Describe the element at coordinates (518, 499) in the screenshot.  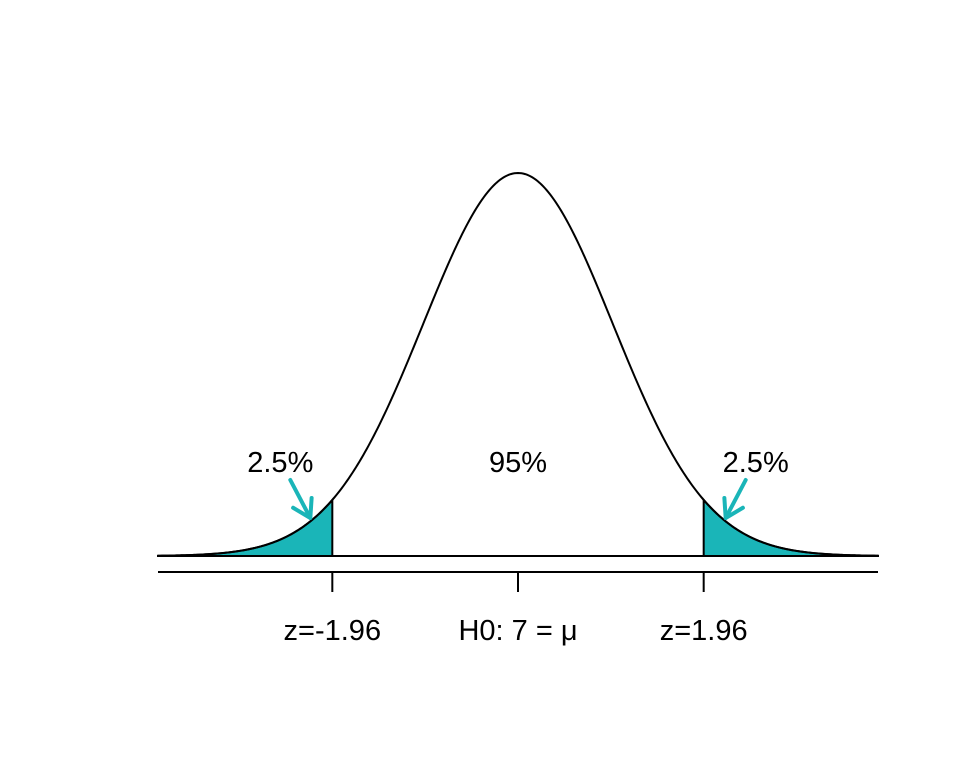
I see `tail-arrows` at that location.